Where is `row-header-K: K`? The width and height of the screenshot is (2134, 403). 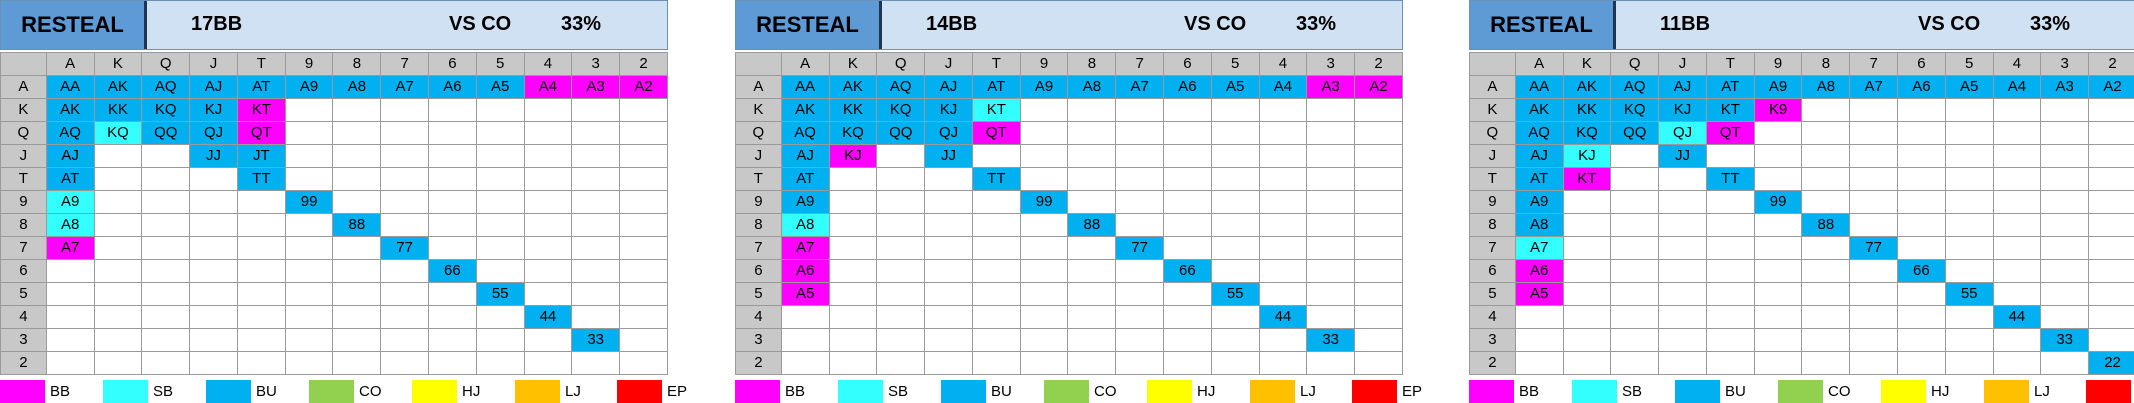 row-header-K: K is located at coordinates (1492, 110).